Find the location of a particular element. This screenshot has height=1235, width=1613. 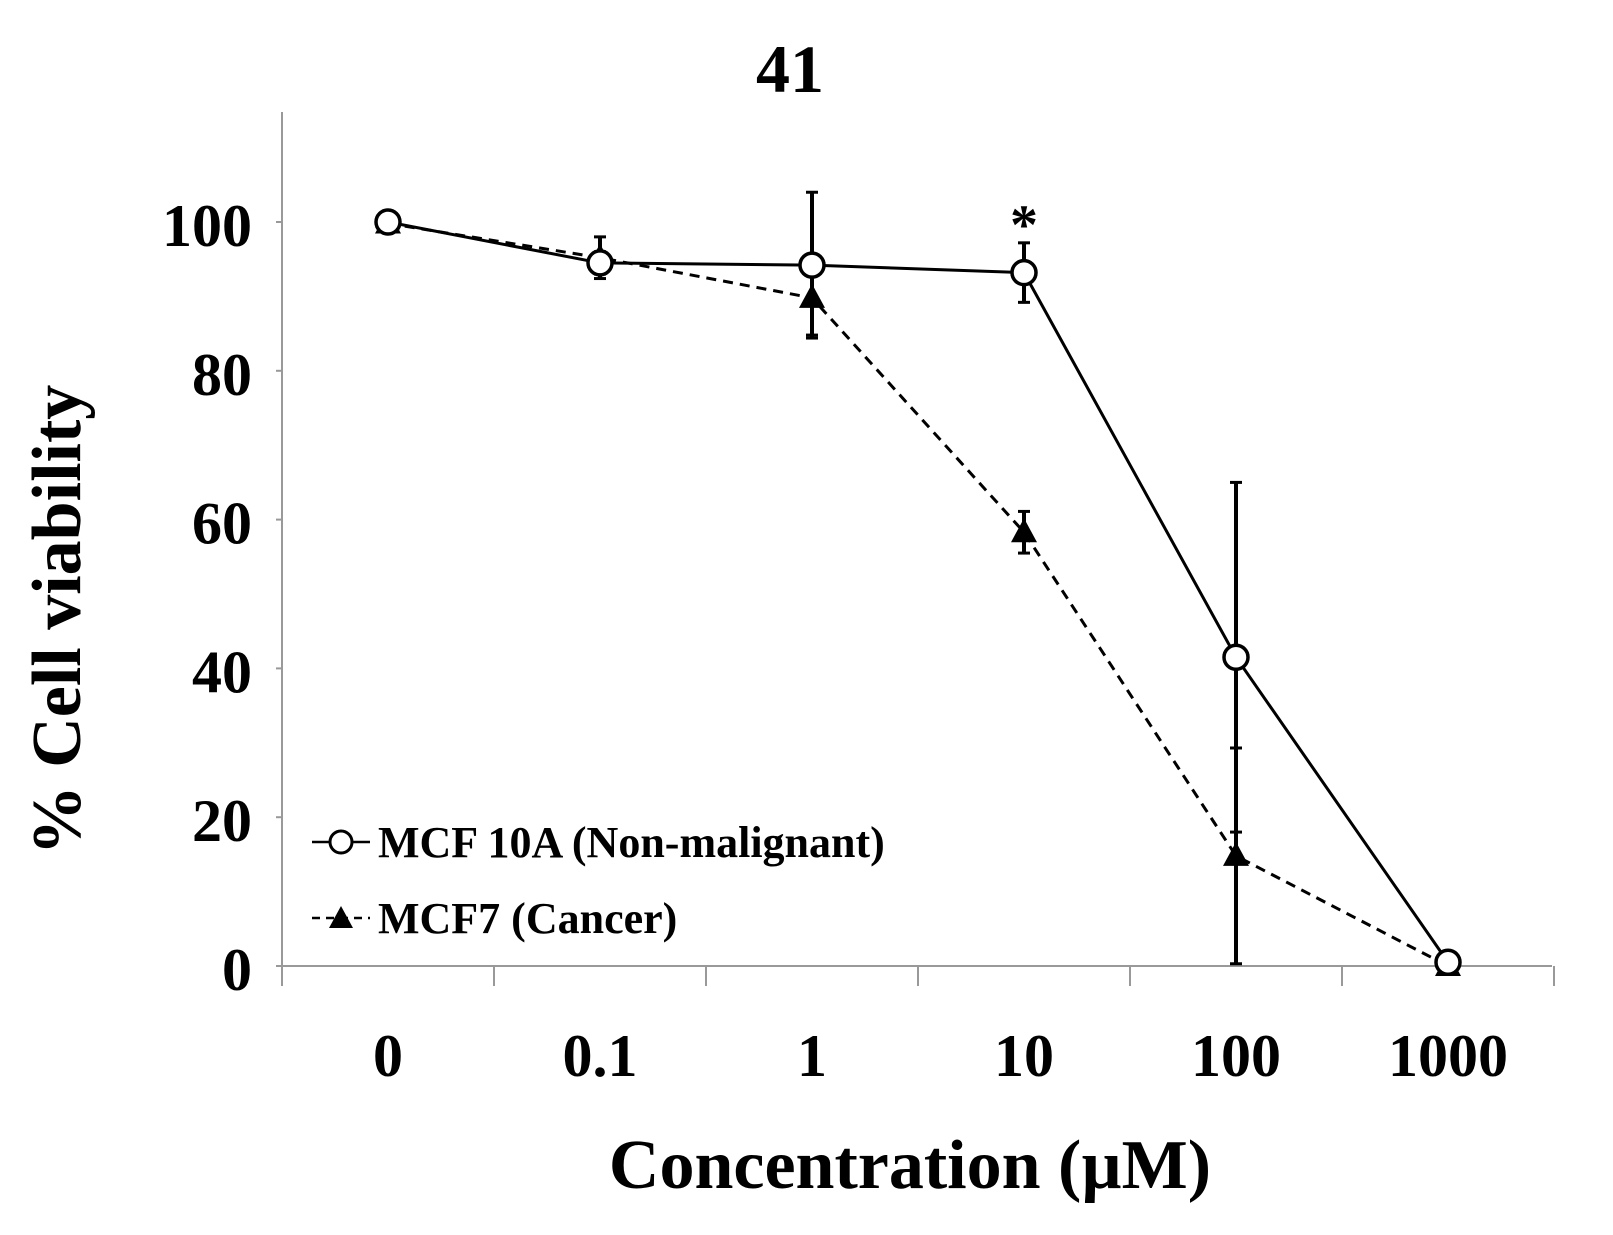

x-axis-label: Concentration (µM) is located at coordinates (910, 1165).